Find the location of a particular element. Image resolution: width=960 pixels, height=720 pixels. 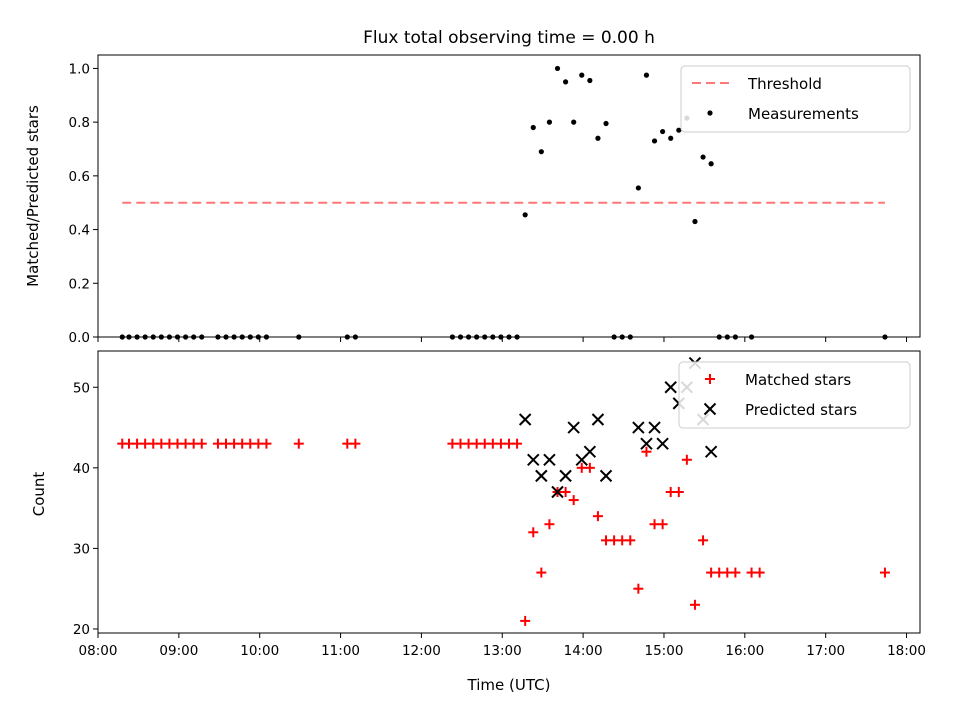

legend-predicted-label: Predicted stars is located at coordinates (801, 410).